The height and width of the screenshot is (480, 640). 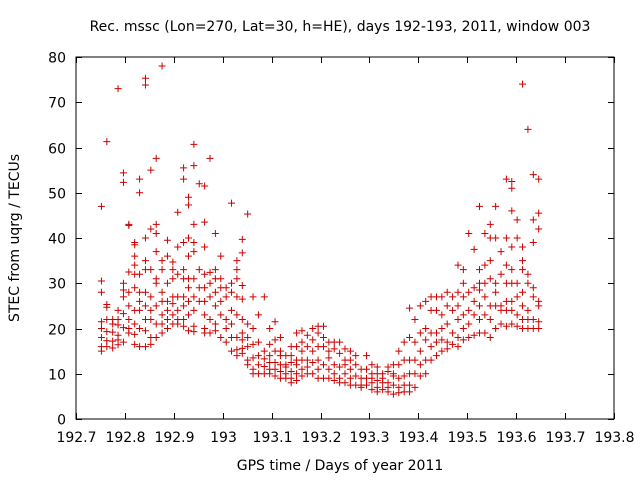 I want to click on y-tick-label: 80, so click(x=57, y=59).